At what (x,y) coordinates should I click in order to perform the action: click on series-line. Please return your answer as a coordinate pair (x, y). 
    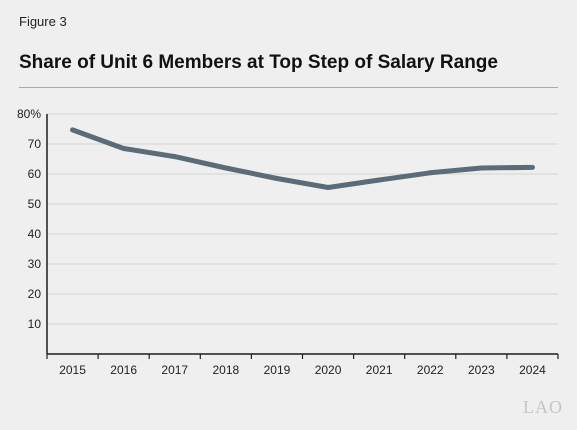
    Looking at the image, I should click on (302, 158).